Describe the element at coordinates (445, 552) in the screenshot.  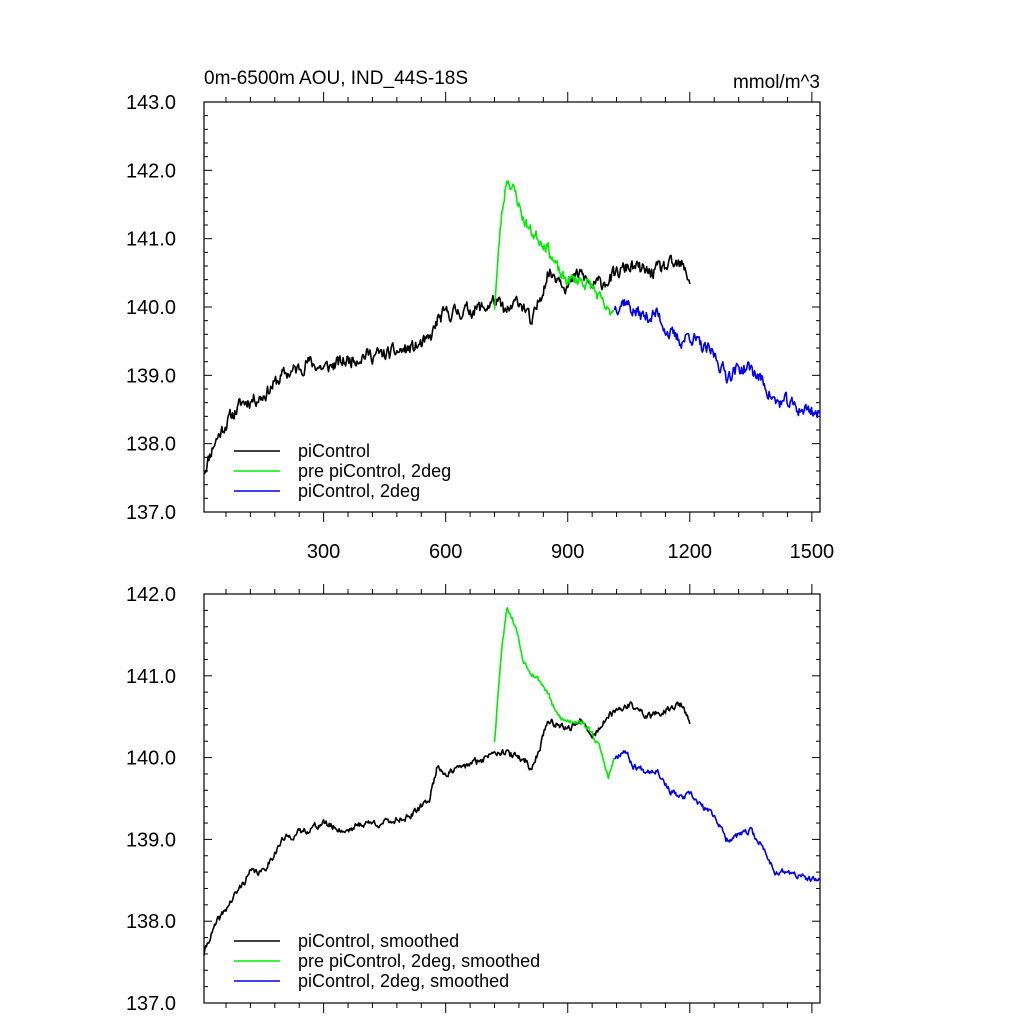
I see `x-tick-label: 600` at that location.